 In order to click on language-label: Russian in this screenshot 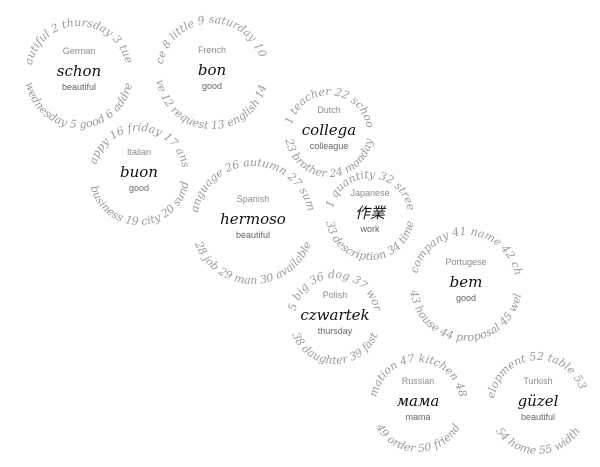, I will do `click(418, 381)`.